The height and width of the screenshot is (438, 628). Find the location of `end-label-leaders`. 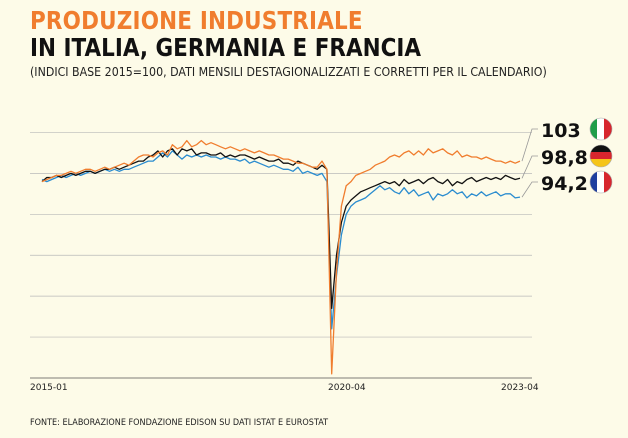

end-label-leaders is located at coordinates (529, 163).